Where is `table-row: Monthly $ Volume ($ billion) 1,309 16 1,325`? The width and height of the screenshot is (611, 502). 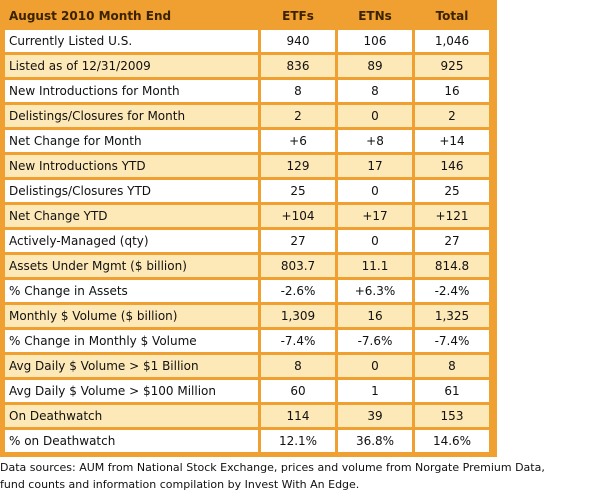
table-row: Monthly $ Volume ($ billion) 1,309 16 1,325 is located at coordinates (247, 316).